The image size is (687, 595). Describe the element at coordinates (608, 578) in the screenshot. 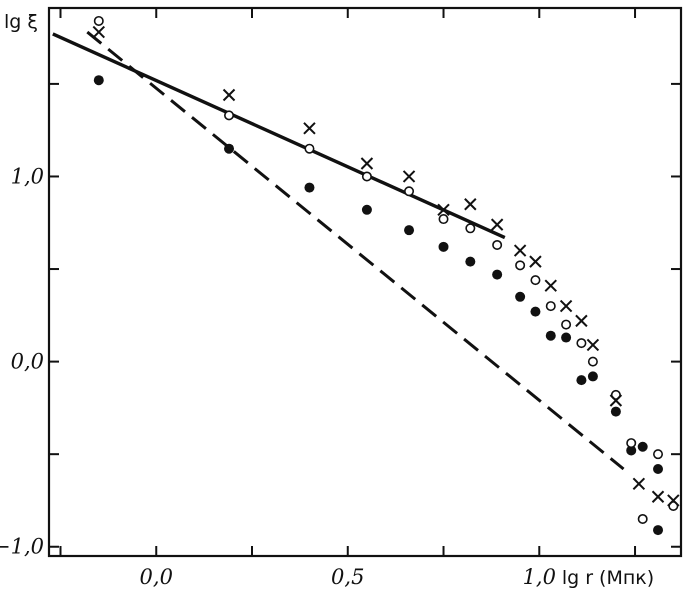

I see `x-axis-label: lg r (Мпк)` at that location.